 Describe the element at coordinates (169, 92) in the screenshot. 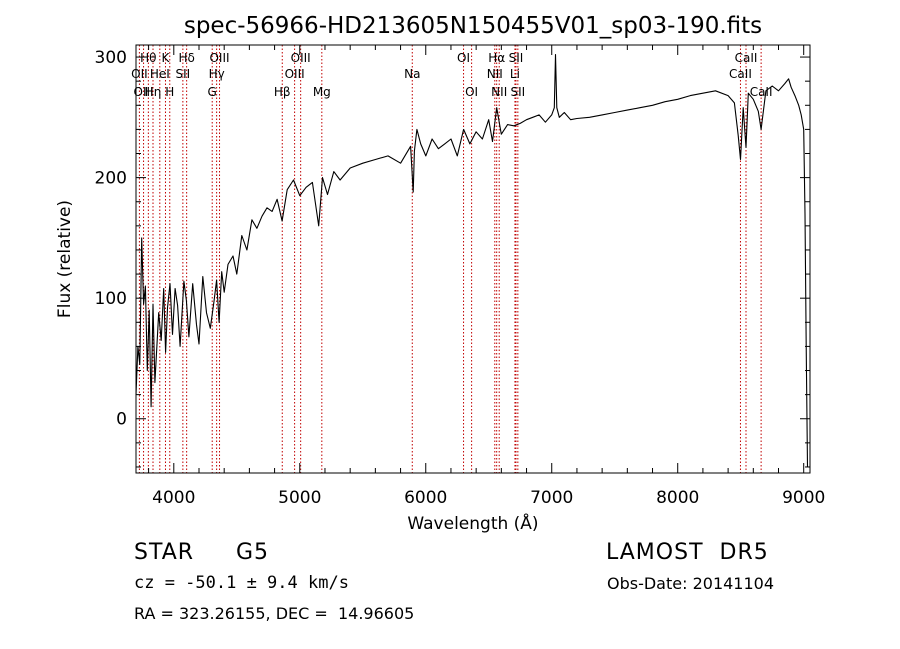

I see `line-label-6: H` at that location.